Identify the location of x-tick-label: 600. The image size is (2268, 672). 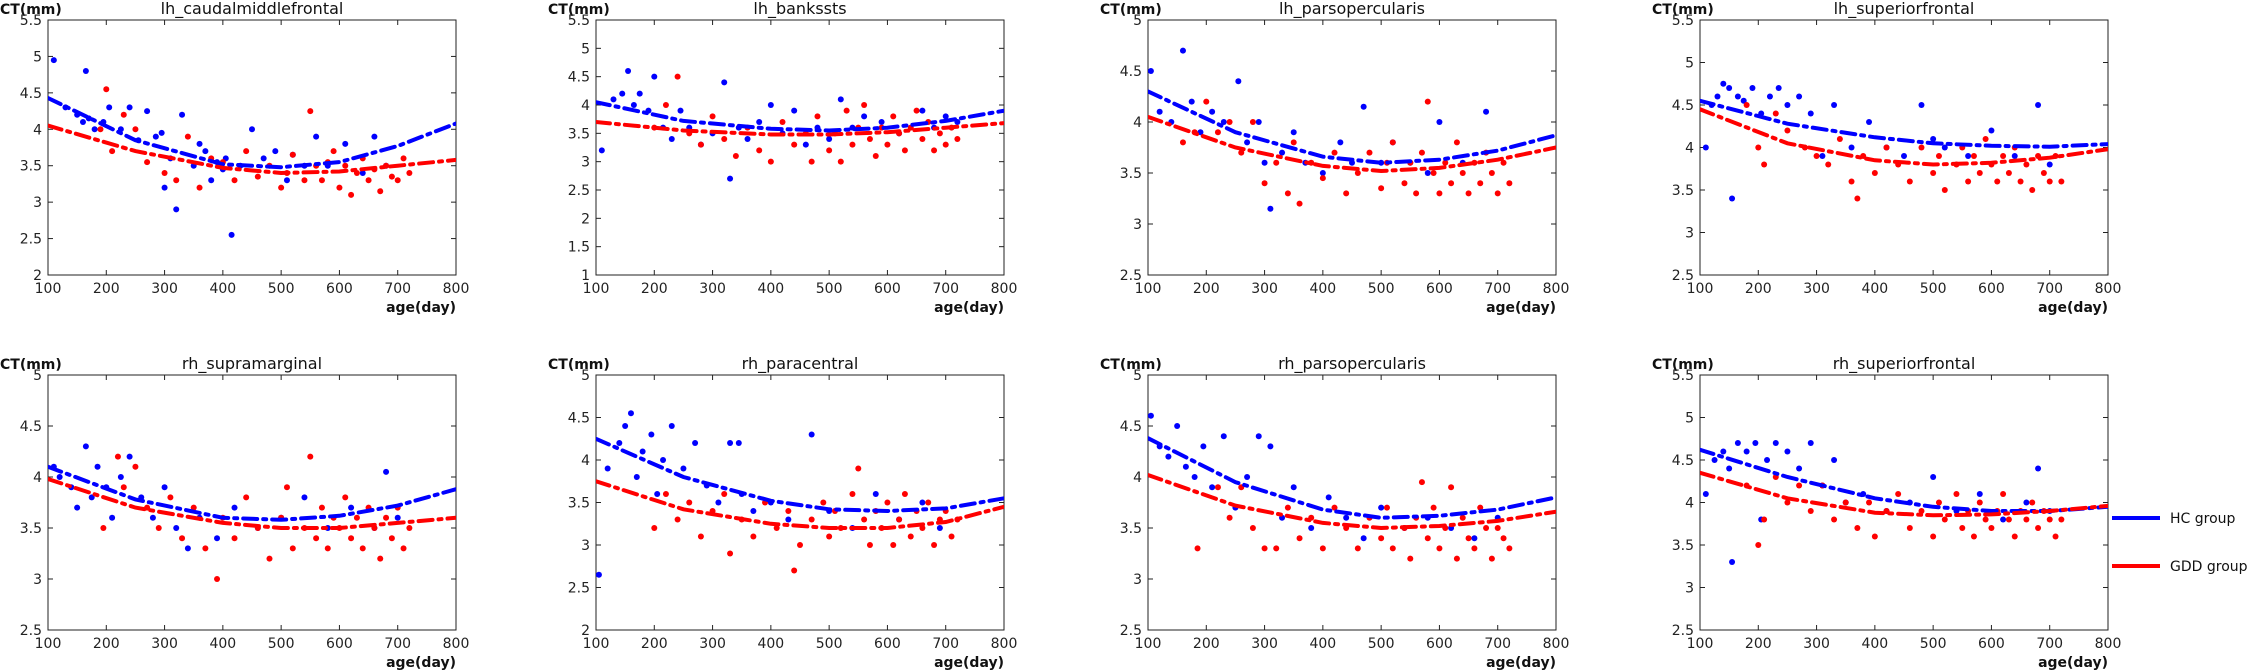
(339, 289).